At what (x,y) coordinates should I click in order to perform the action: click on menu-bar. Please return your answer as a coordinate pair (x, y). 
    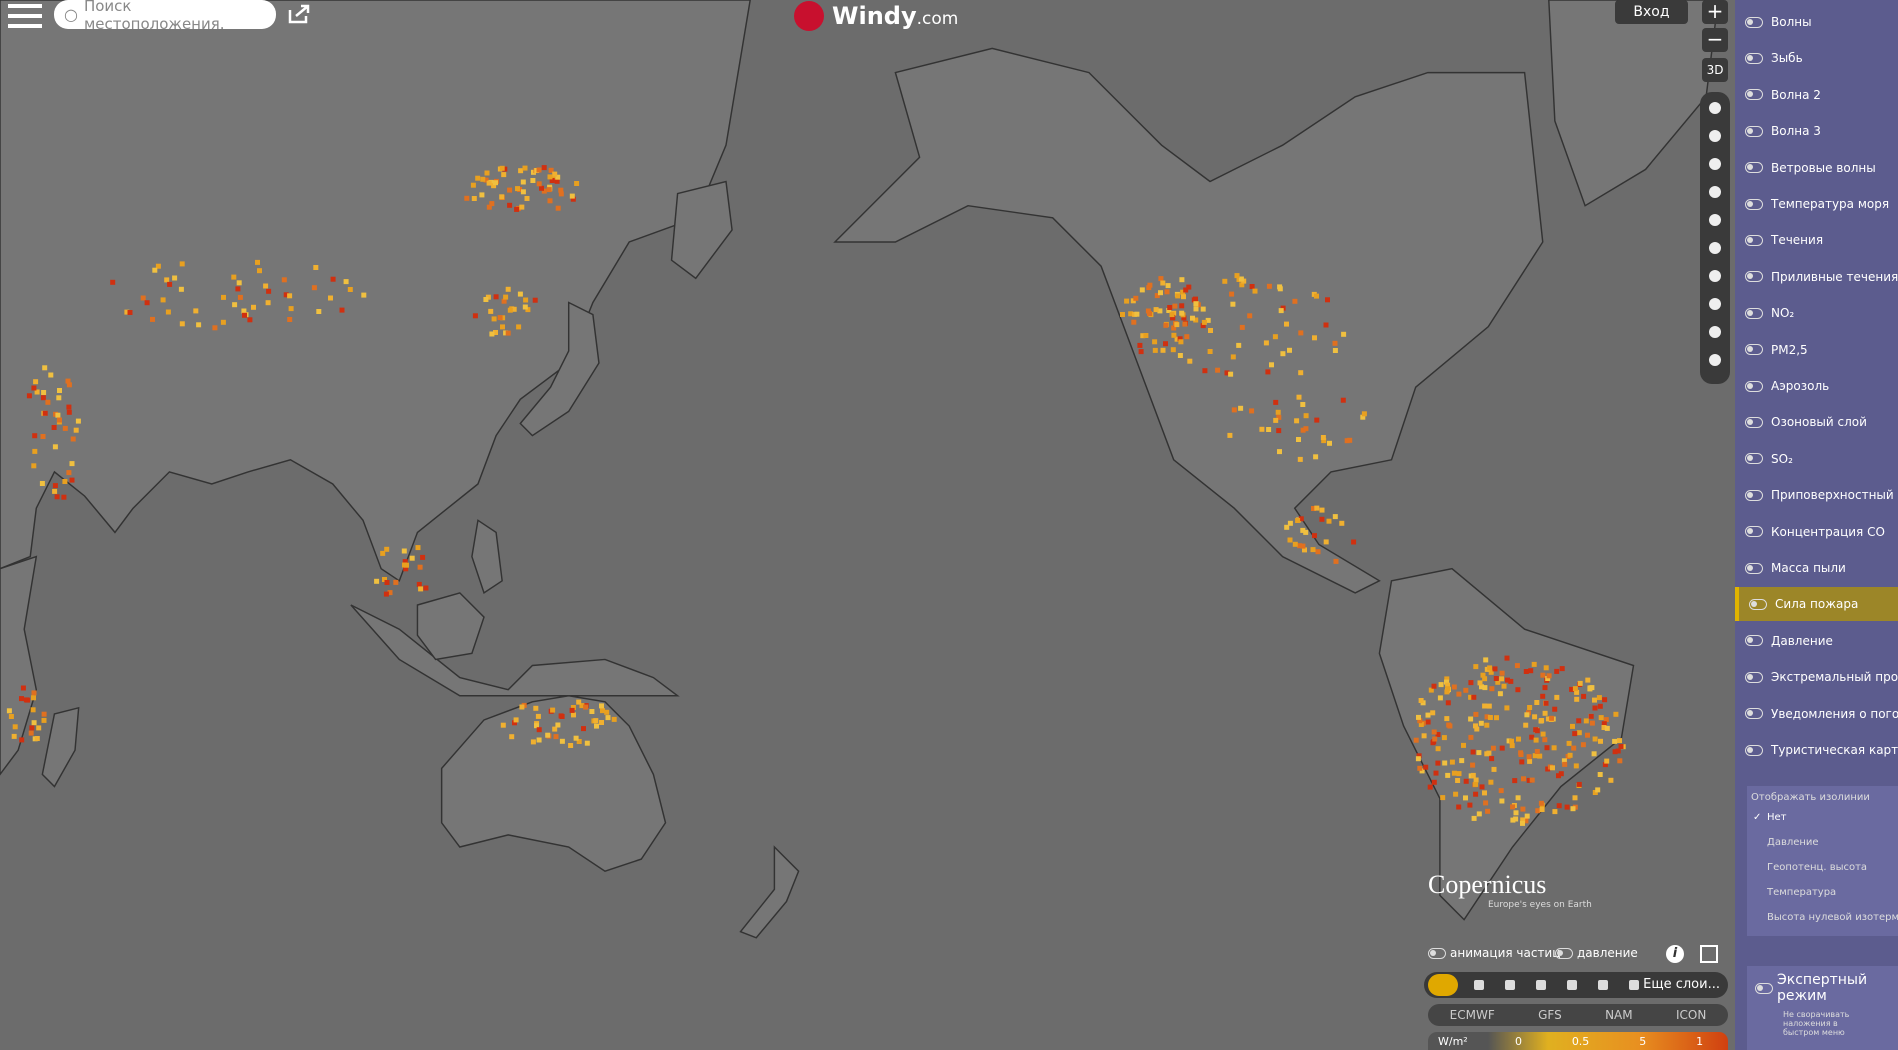
    Looking at the image, I should click on (25, 16).